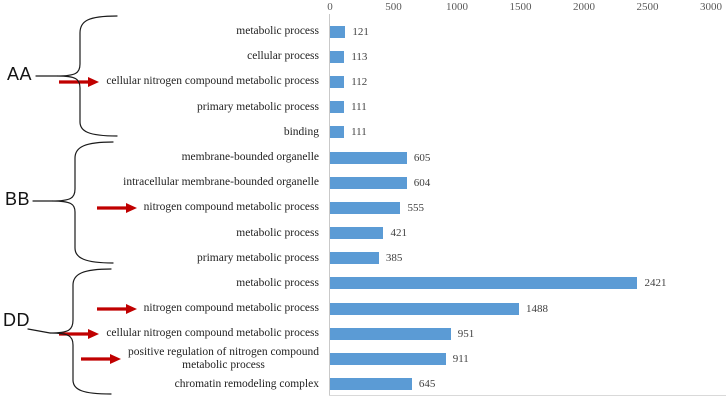 The width and height of the screenshot is (726, 400). What do you see at coordinates (394, 258) in the screenshot?
I see `value-label: 385` at bounding box center [394, 258].